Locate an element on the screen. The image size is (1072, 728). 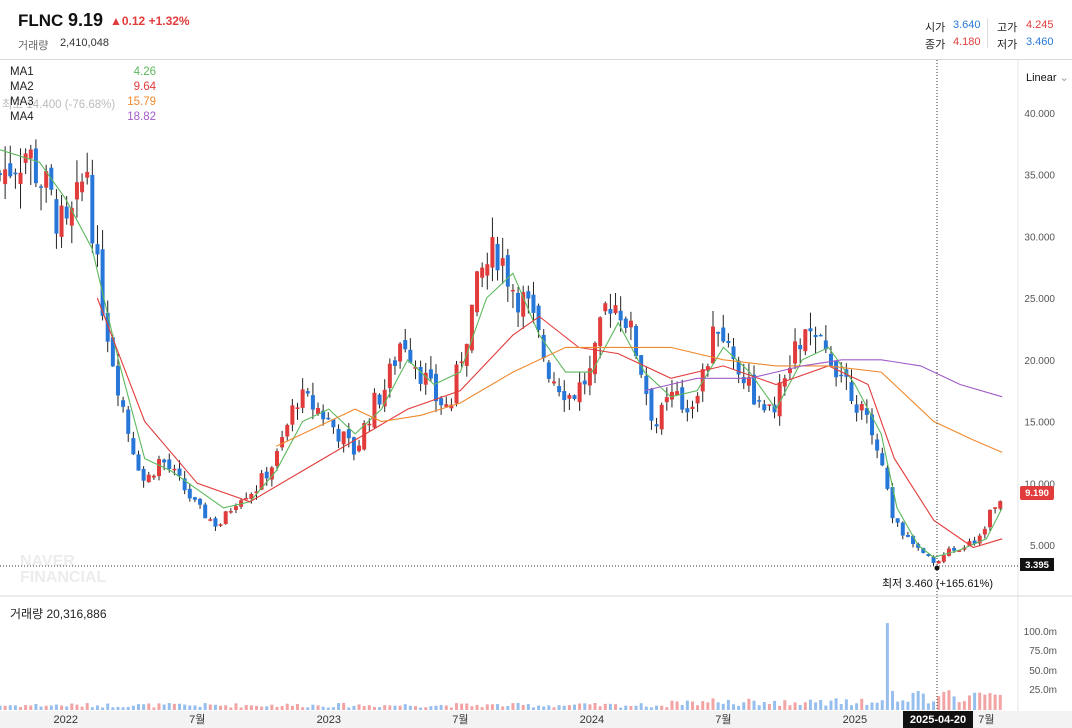
crosshair-price-label: 3.395 is located at coordinates (1037, 565).